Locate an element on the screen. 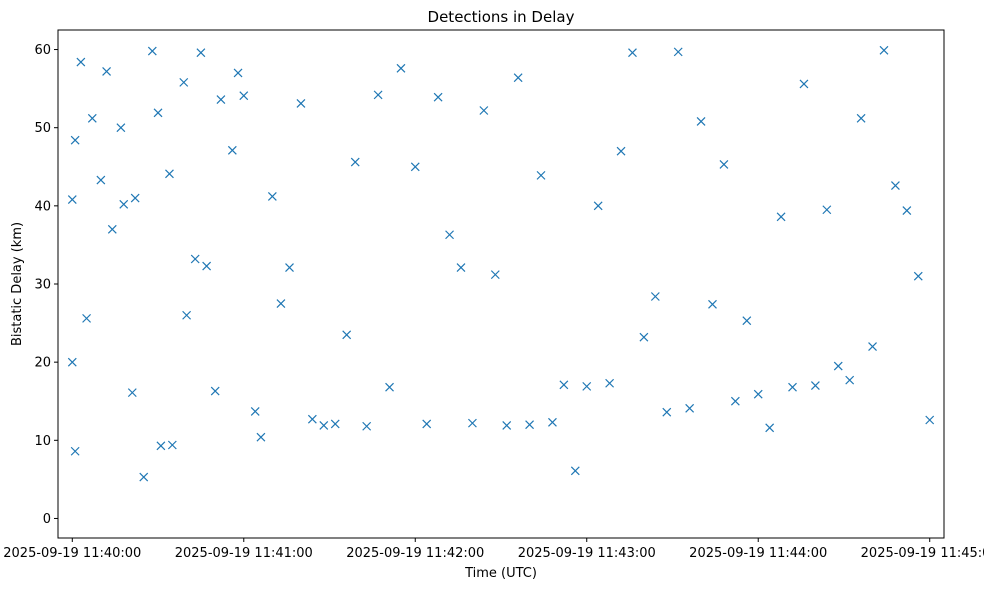 The width and height of the screenshot is (984, 590). x-tick-label: 2025-09-19 11:41:00 is located at coordinates (244, 553).